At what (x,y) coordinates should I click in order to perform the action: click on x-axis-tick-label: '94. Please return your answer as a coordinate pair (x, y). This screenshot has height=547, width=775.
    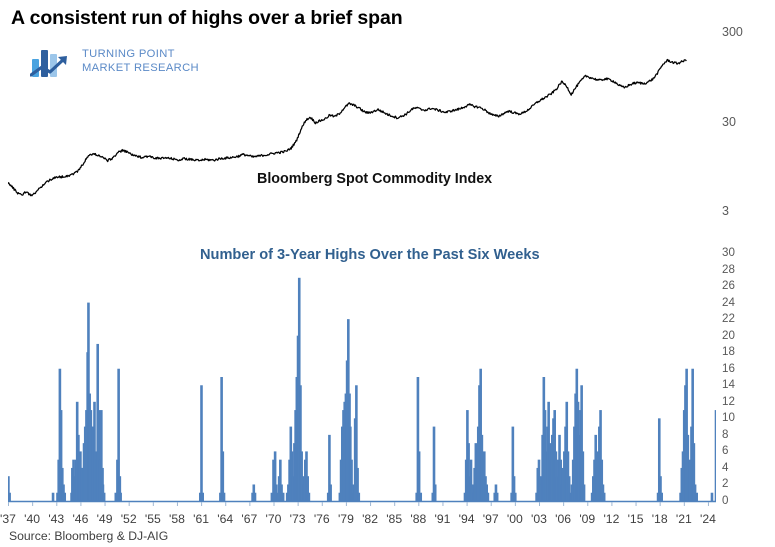
    Looking at the image, I should click on (466, 519).